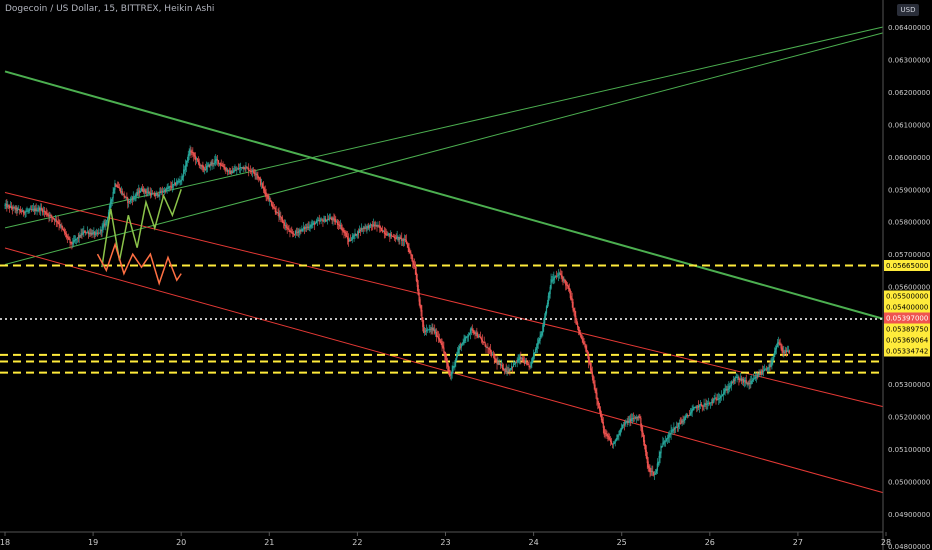 The image size is (932, 550). Describe the element at coordinates (907, 330) in the screenshot. I see `price-label-text: 0.05389750` at that location.